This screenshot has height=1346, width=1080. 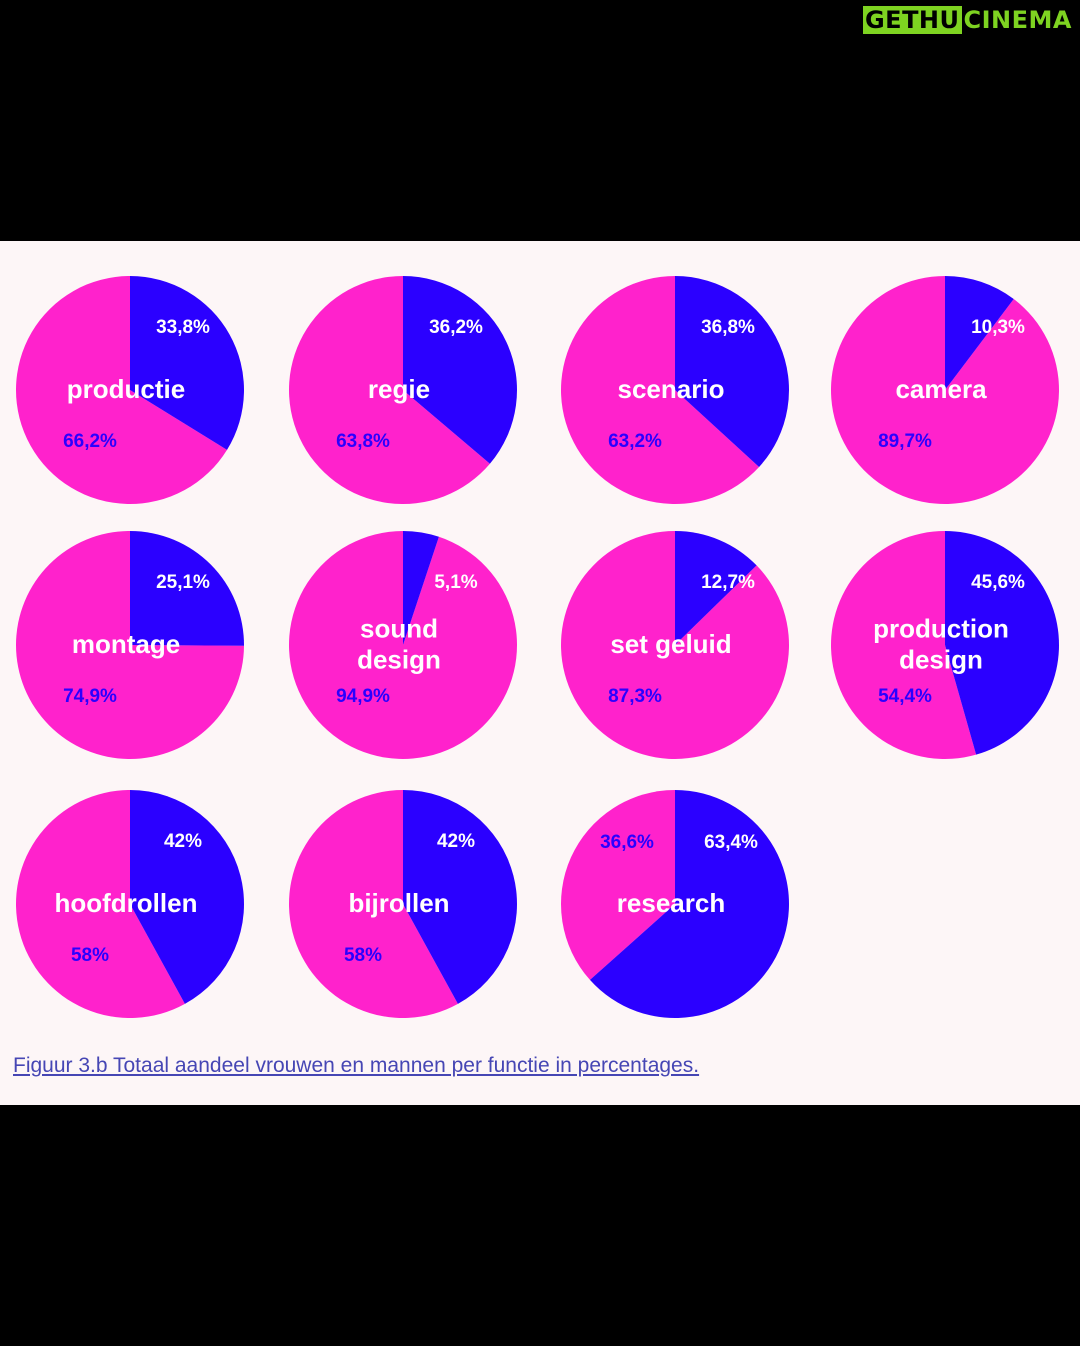 I want to click on slice-men-bijrollen, so click(x=460, y=897).